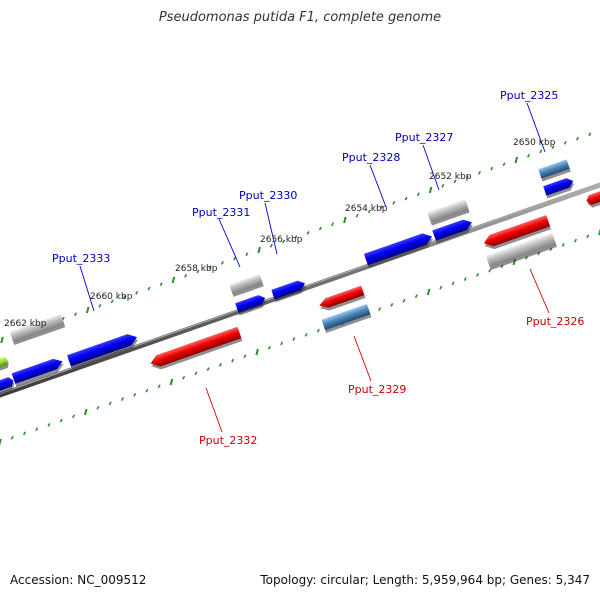 This screenshot has width=600, height=600. I want to click on gene-pput-2326-a, so click(517, 233).